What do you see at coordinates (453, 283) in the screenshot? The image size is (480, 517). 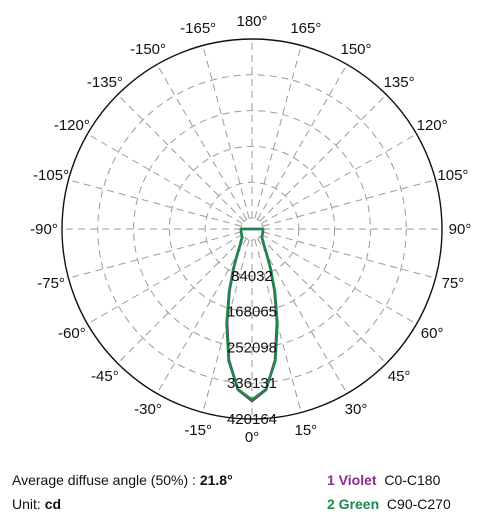 I see `angle-label: 75°` at bounding box center [453, 283].